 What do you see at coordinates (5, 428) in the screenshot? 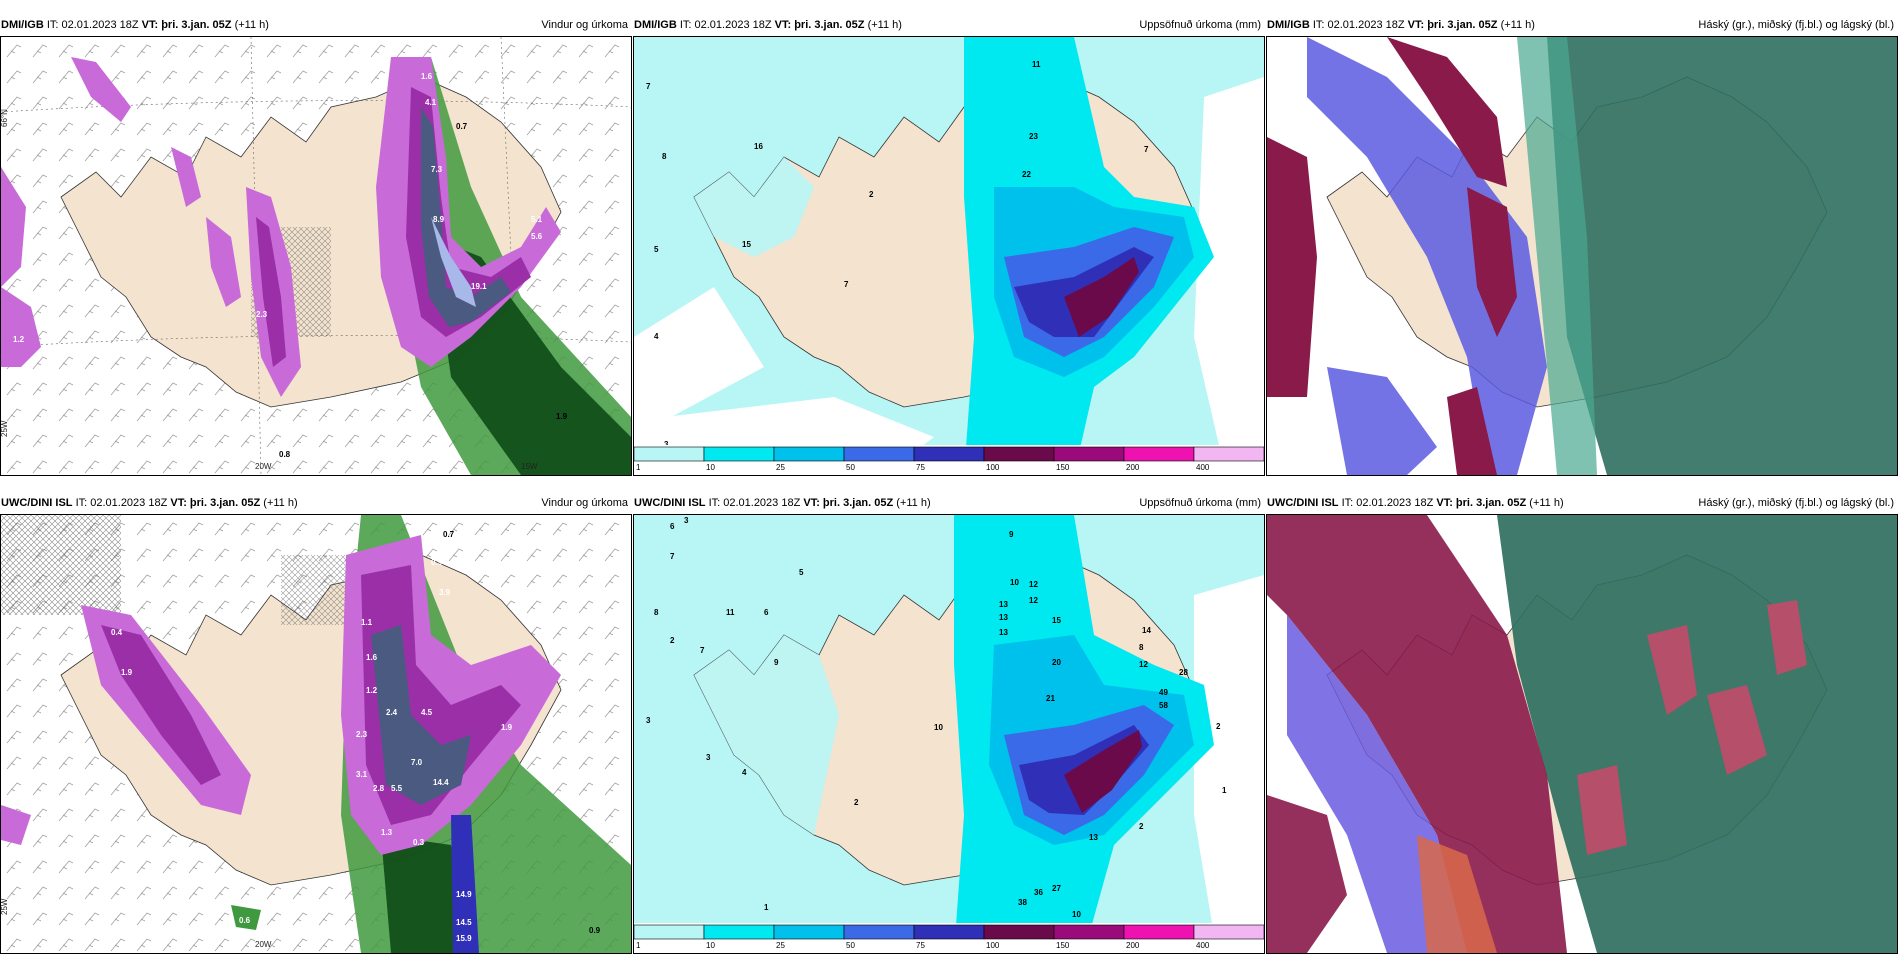
I see `lat-label: 25W` at bounding box center [5, 428].